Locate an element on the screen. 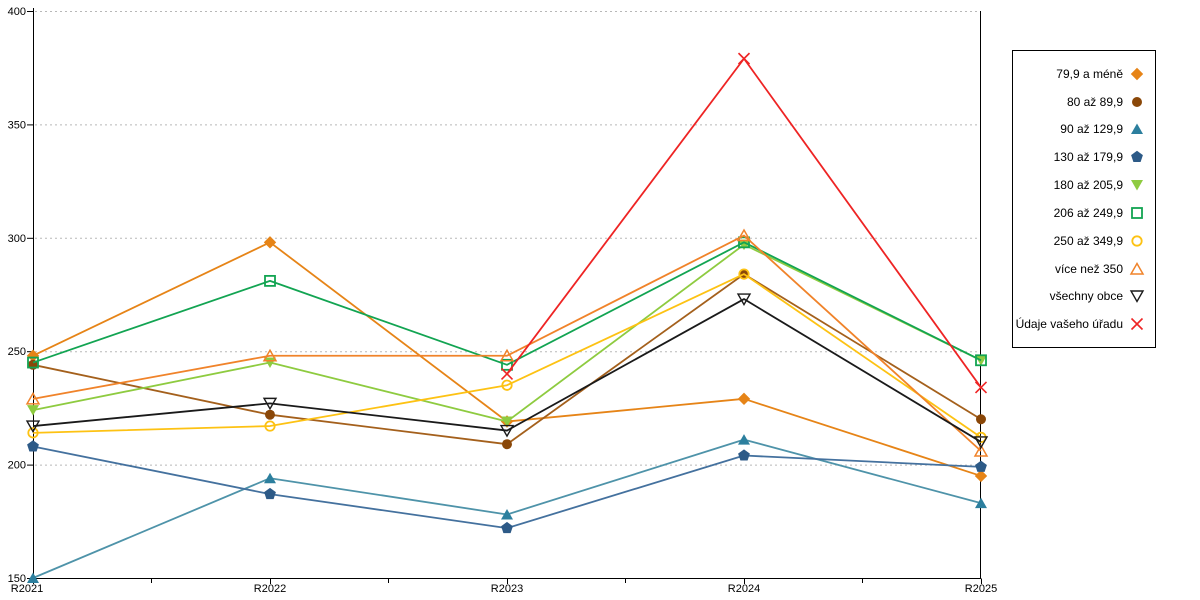 The height and width of the screenshot is (600, 1200). legend-label: všechny obce is located at coordinates (1086, 296).